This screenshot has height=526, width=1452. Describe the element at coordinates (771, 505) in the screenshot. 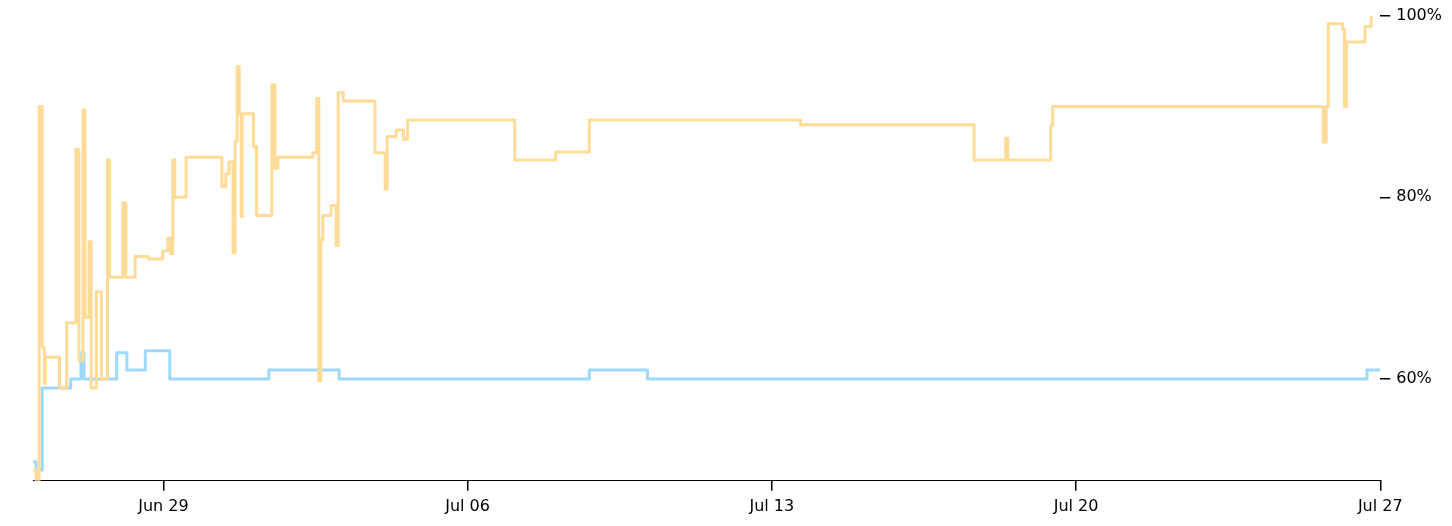

I see `x-tick-label: Jul 13` at that location.